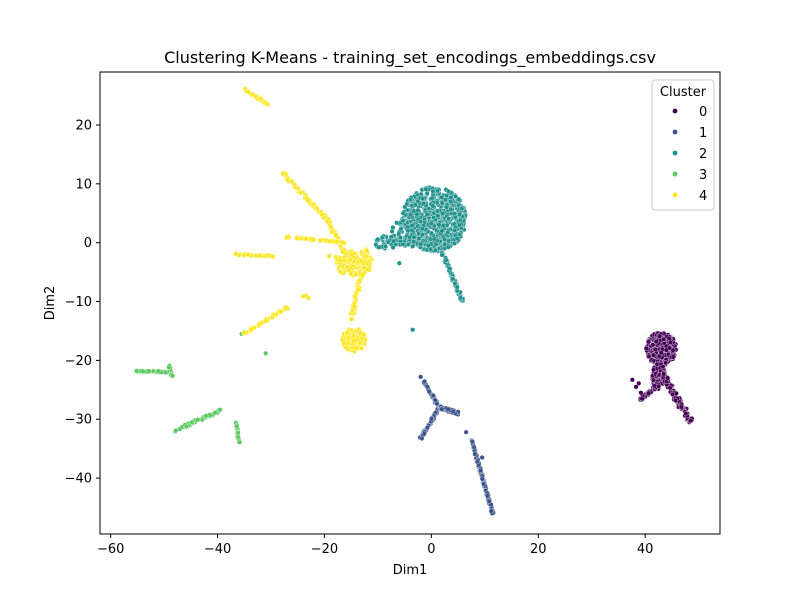 The height and width of the screenshot is (600, 800). I want to click on x-tick-label: −40, so click(217, 549).